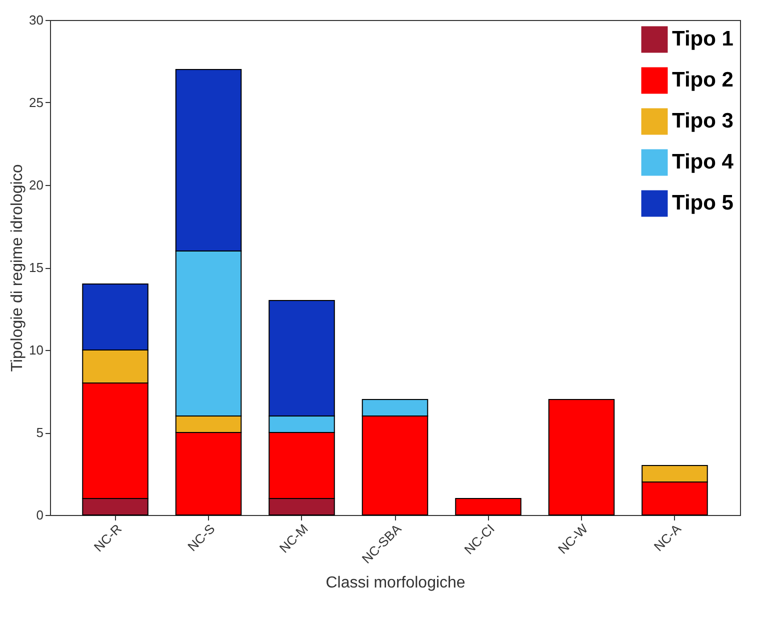 This screenshot has width=758, height=639. Describe the element at coordinates (703, 39) in the screenshot. I see `legend-label: Tipo 1` at that location.